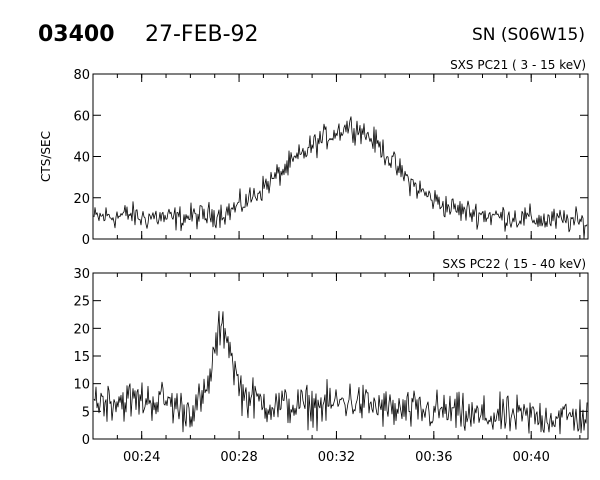 The width and height of the screenshot is (600, 480). What do you see at coordinates (81, 357) in the screenshot?
I see `y-tick-label: 15` at bounding box center [81, 357].